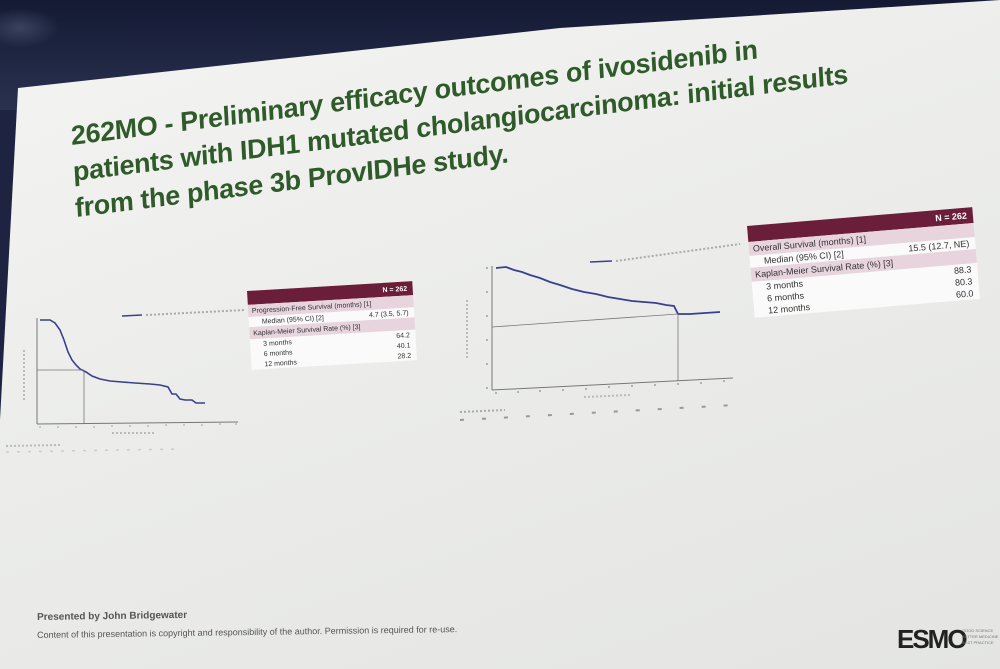 This screenshot has width=1000, height=669. What do you see at coordinates (112, 616) in the screenshot?
I see `presenter-credit: Presented by John Bridgewater` at bounding box center [112, 616].